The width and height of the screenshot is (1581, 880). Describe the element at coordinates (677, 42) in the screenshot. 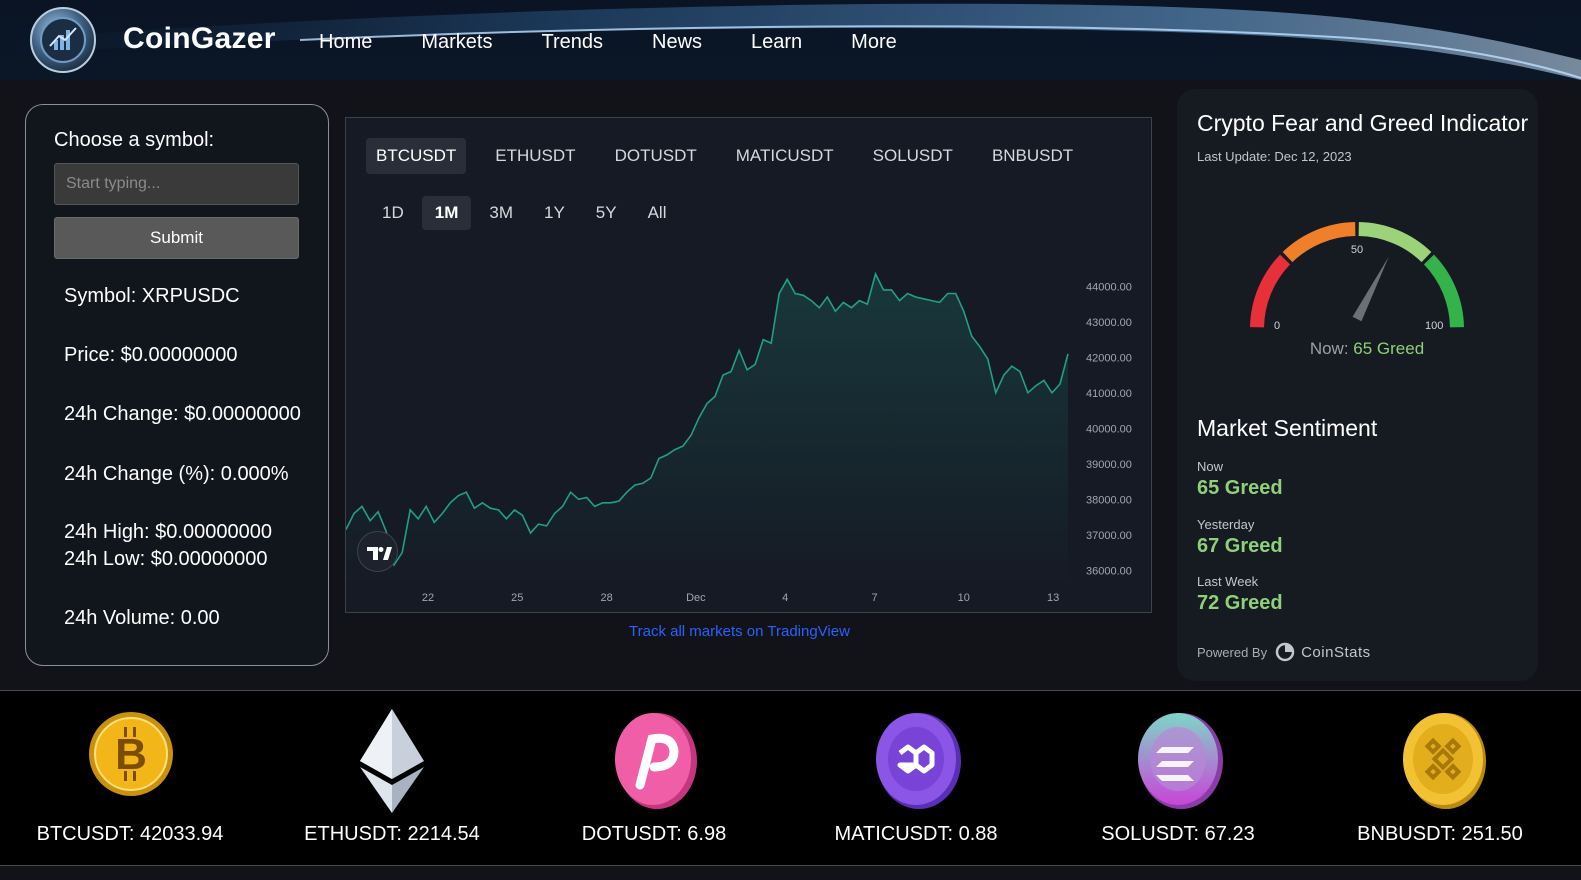

I see `nav-news: News` at that location.